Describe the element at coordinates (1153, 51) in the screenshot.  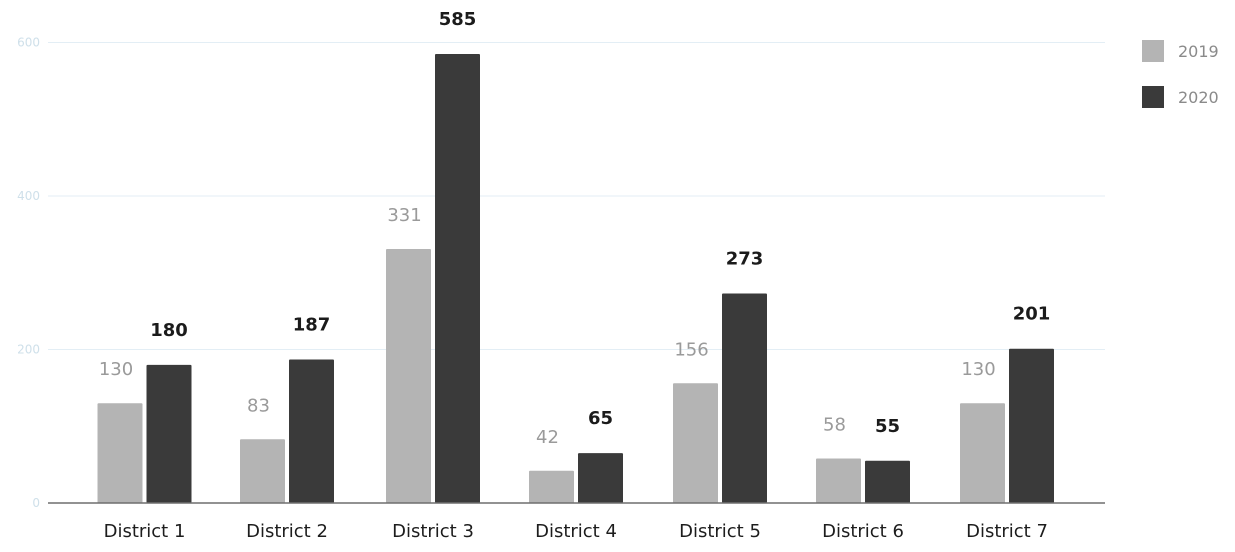
I see `legend-swatch-2019` at that location.